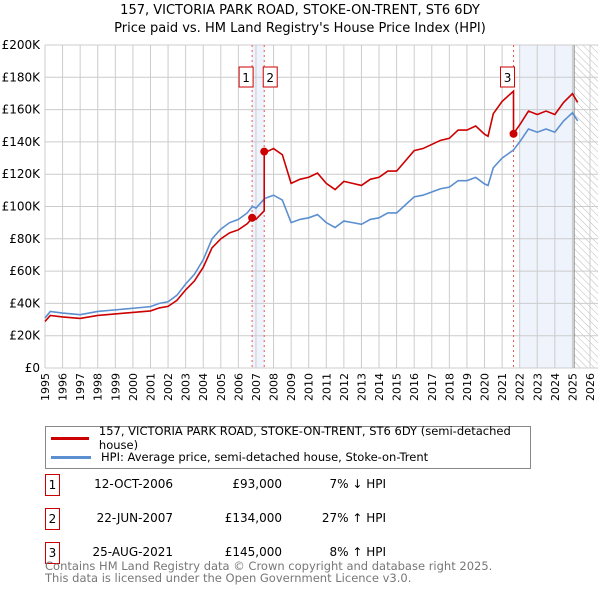  I want to click on x-tick-label: 2012, so click(344, 387).